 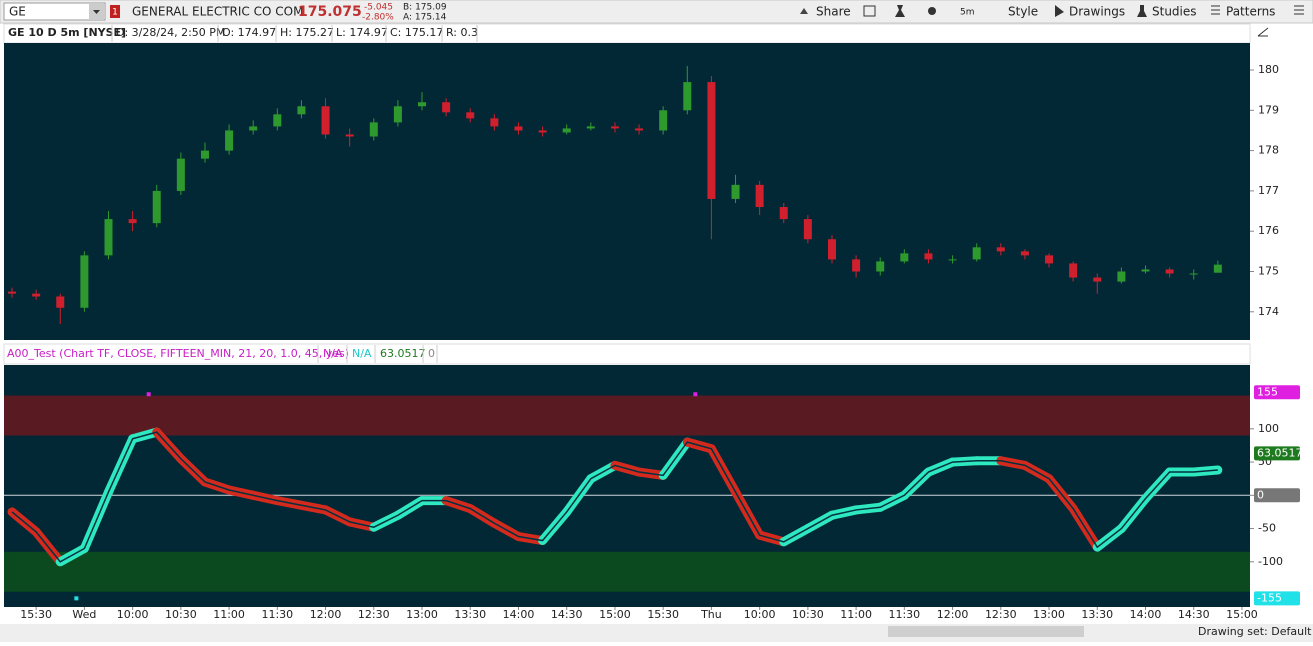 What do you see at coordinates (36, 614) in the screenshot?
I see `x-tick-label: 15:30` at bounding box center [36, 614].